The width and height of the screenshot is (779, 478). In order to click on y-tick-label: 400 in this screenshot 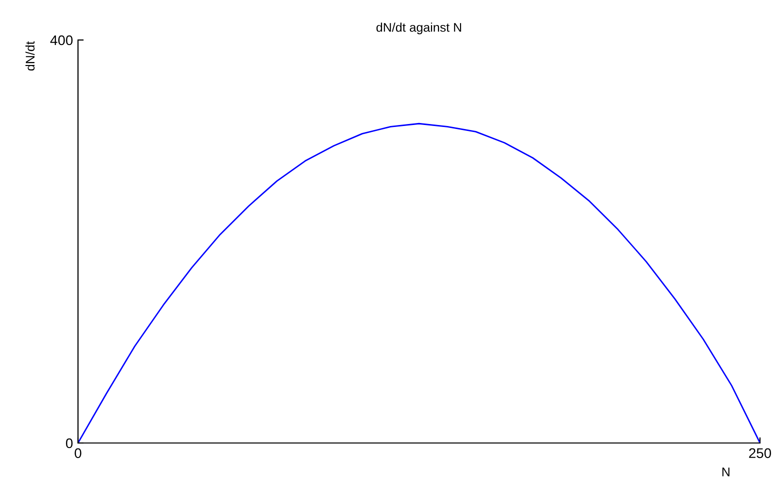, I will do `click(61, 40)`.